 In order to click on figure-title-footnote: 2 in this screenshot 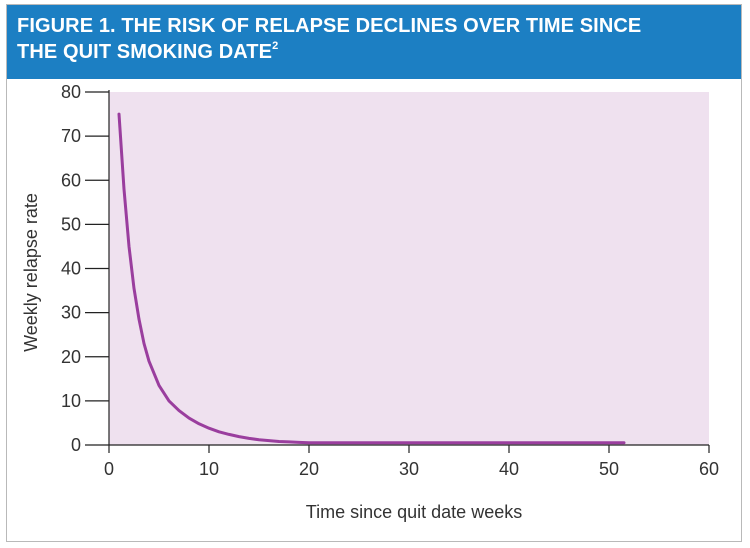, I will do `click(275, 46)`.